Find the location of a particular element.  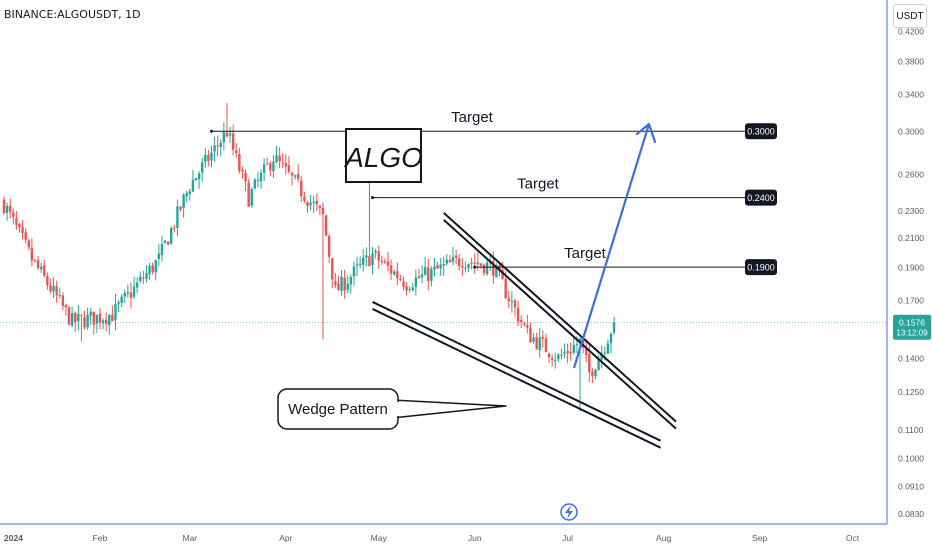

title-box is located at coordinates (383, 155).